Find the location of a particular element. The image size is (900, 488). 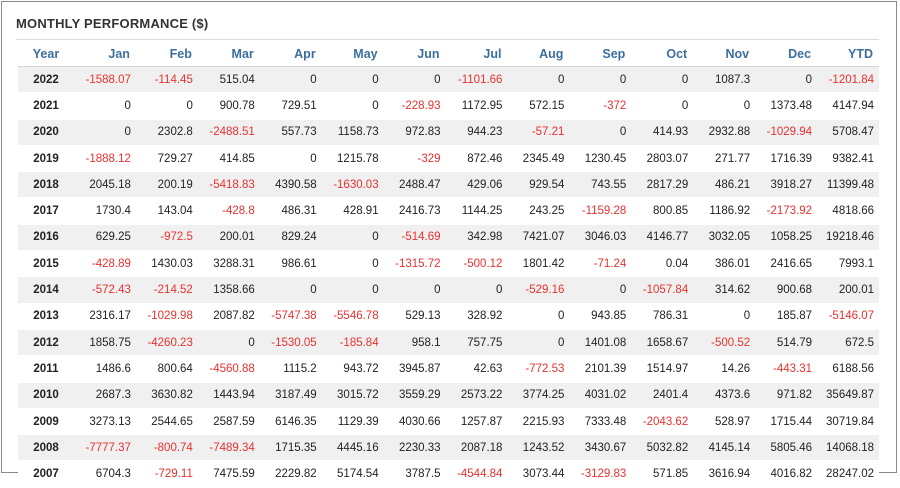

value-cell: 528.97 is located at coordinates (724, 422).